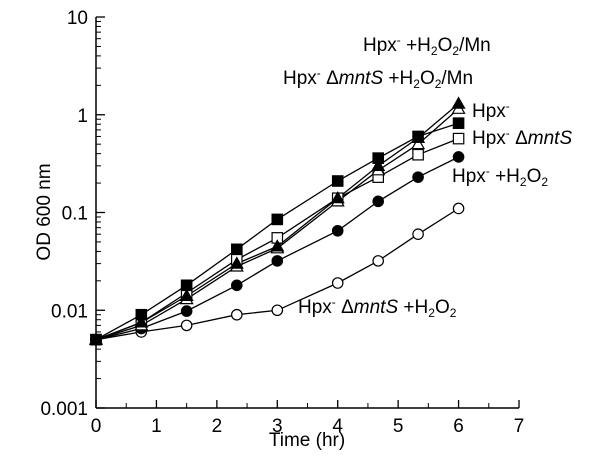 The height and width of the screenshot is (458, 602). Describe the element at coordinates (96, 426) in the screenshot. I see `x-tick-label: 0` at that location.